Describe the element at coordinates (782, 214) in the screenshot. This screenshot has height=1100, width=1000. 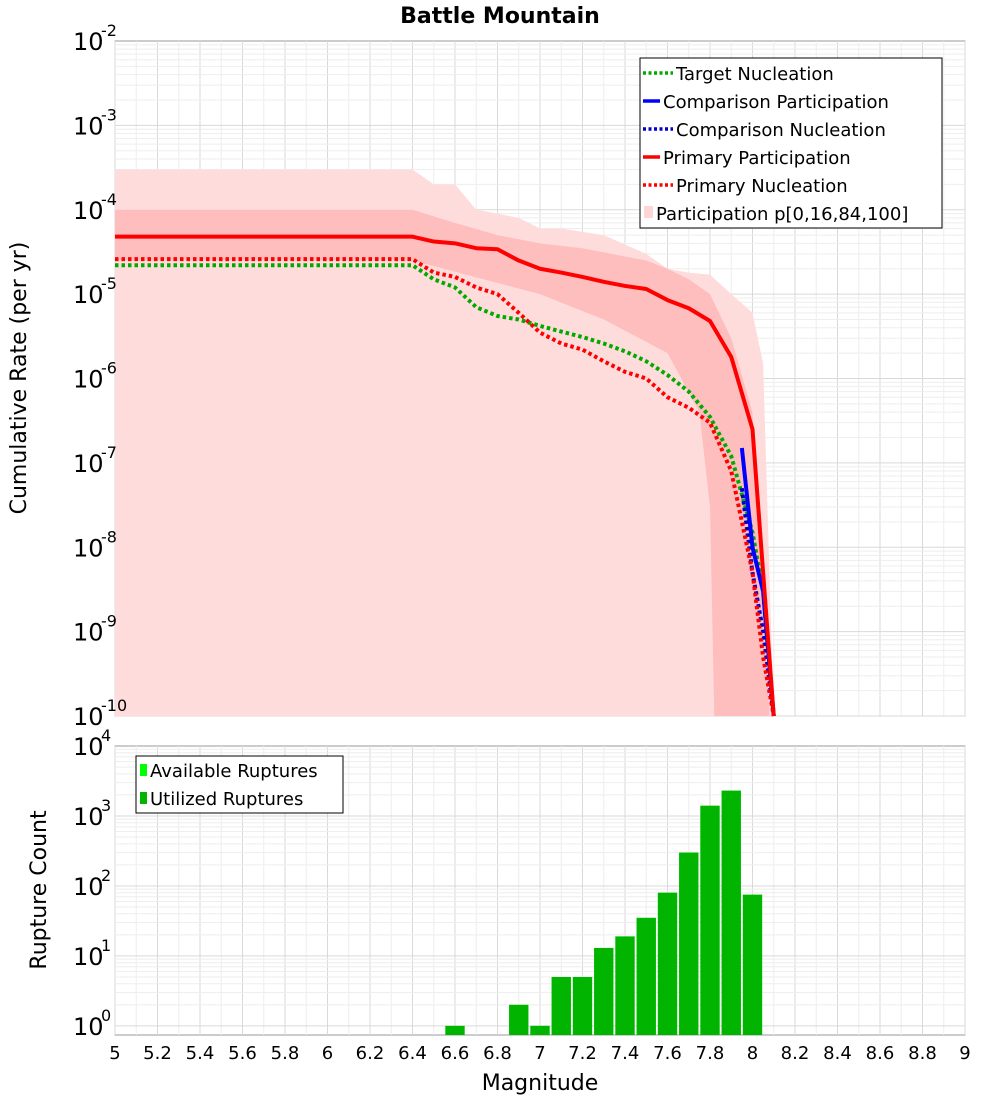
I see `legend-label-participation-percentiles: Participation p[0,16,84,100]` at that location.